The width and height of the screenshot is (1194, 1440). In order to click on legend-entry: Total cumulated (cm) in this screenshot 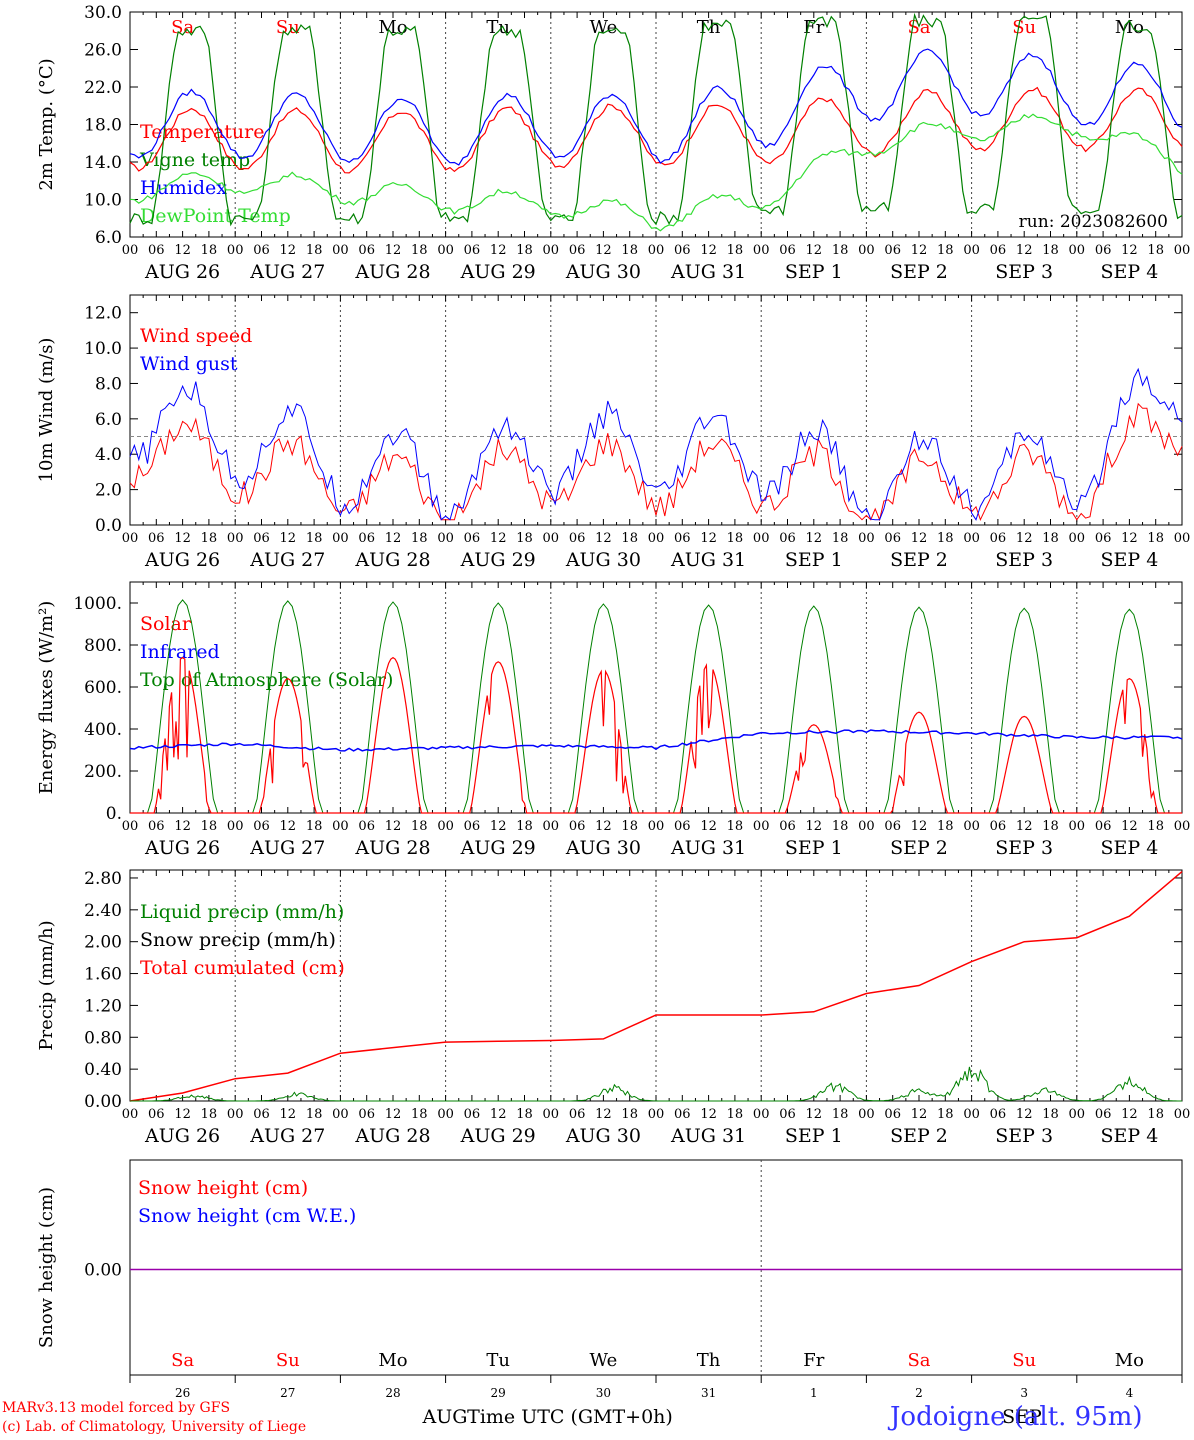, I will do `click(242, 968)`.